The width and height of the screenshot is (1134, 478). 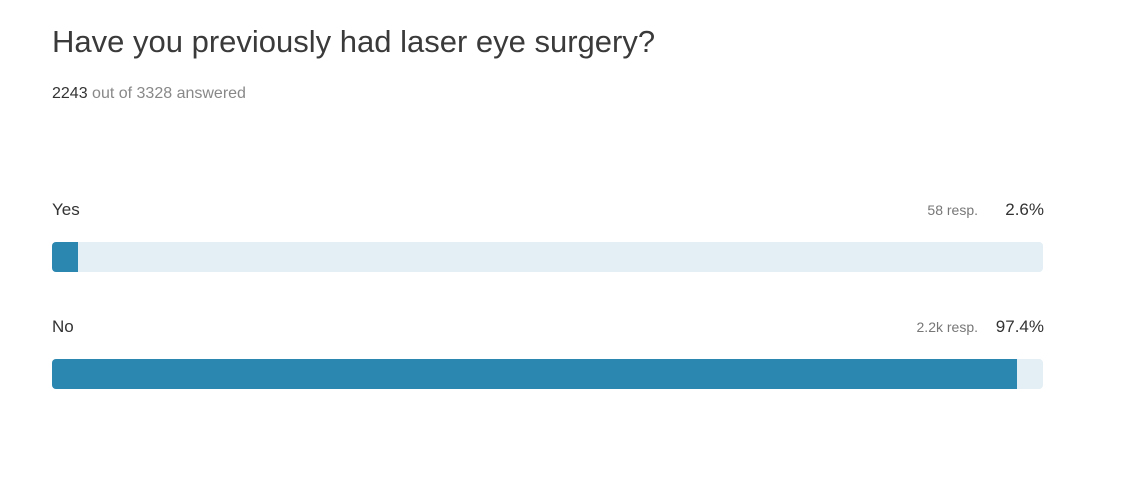 What do you see at coordinates (1019, 326) in the screenshot?
I see `percent-label: 97.4%` at bounding box center [1019, 326].